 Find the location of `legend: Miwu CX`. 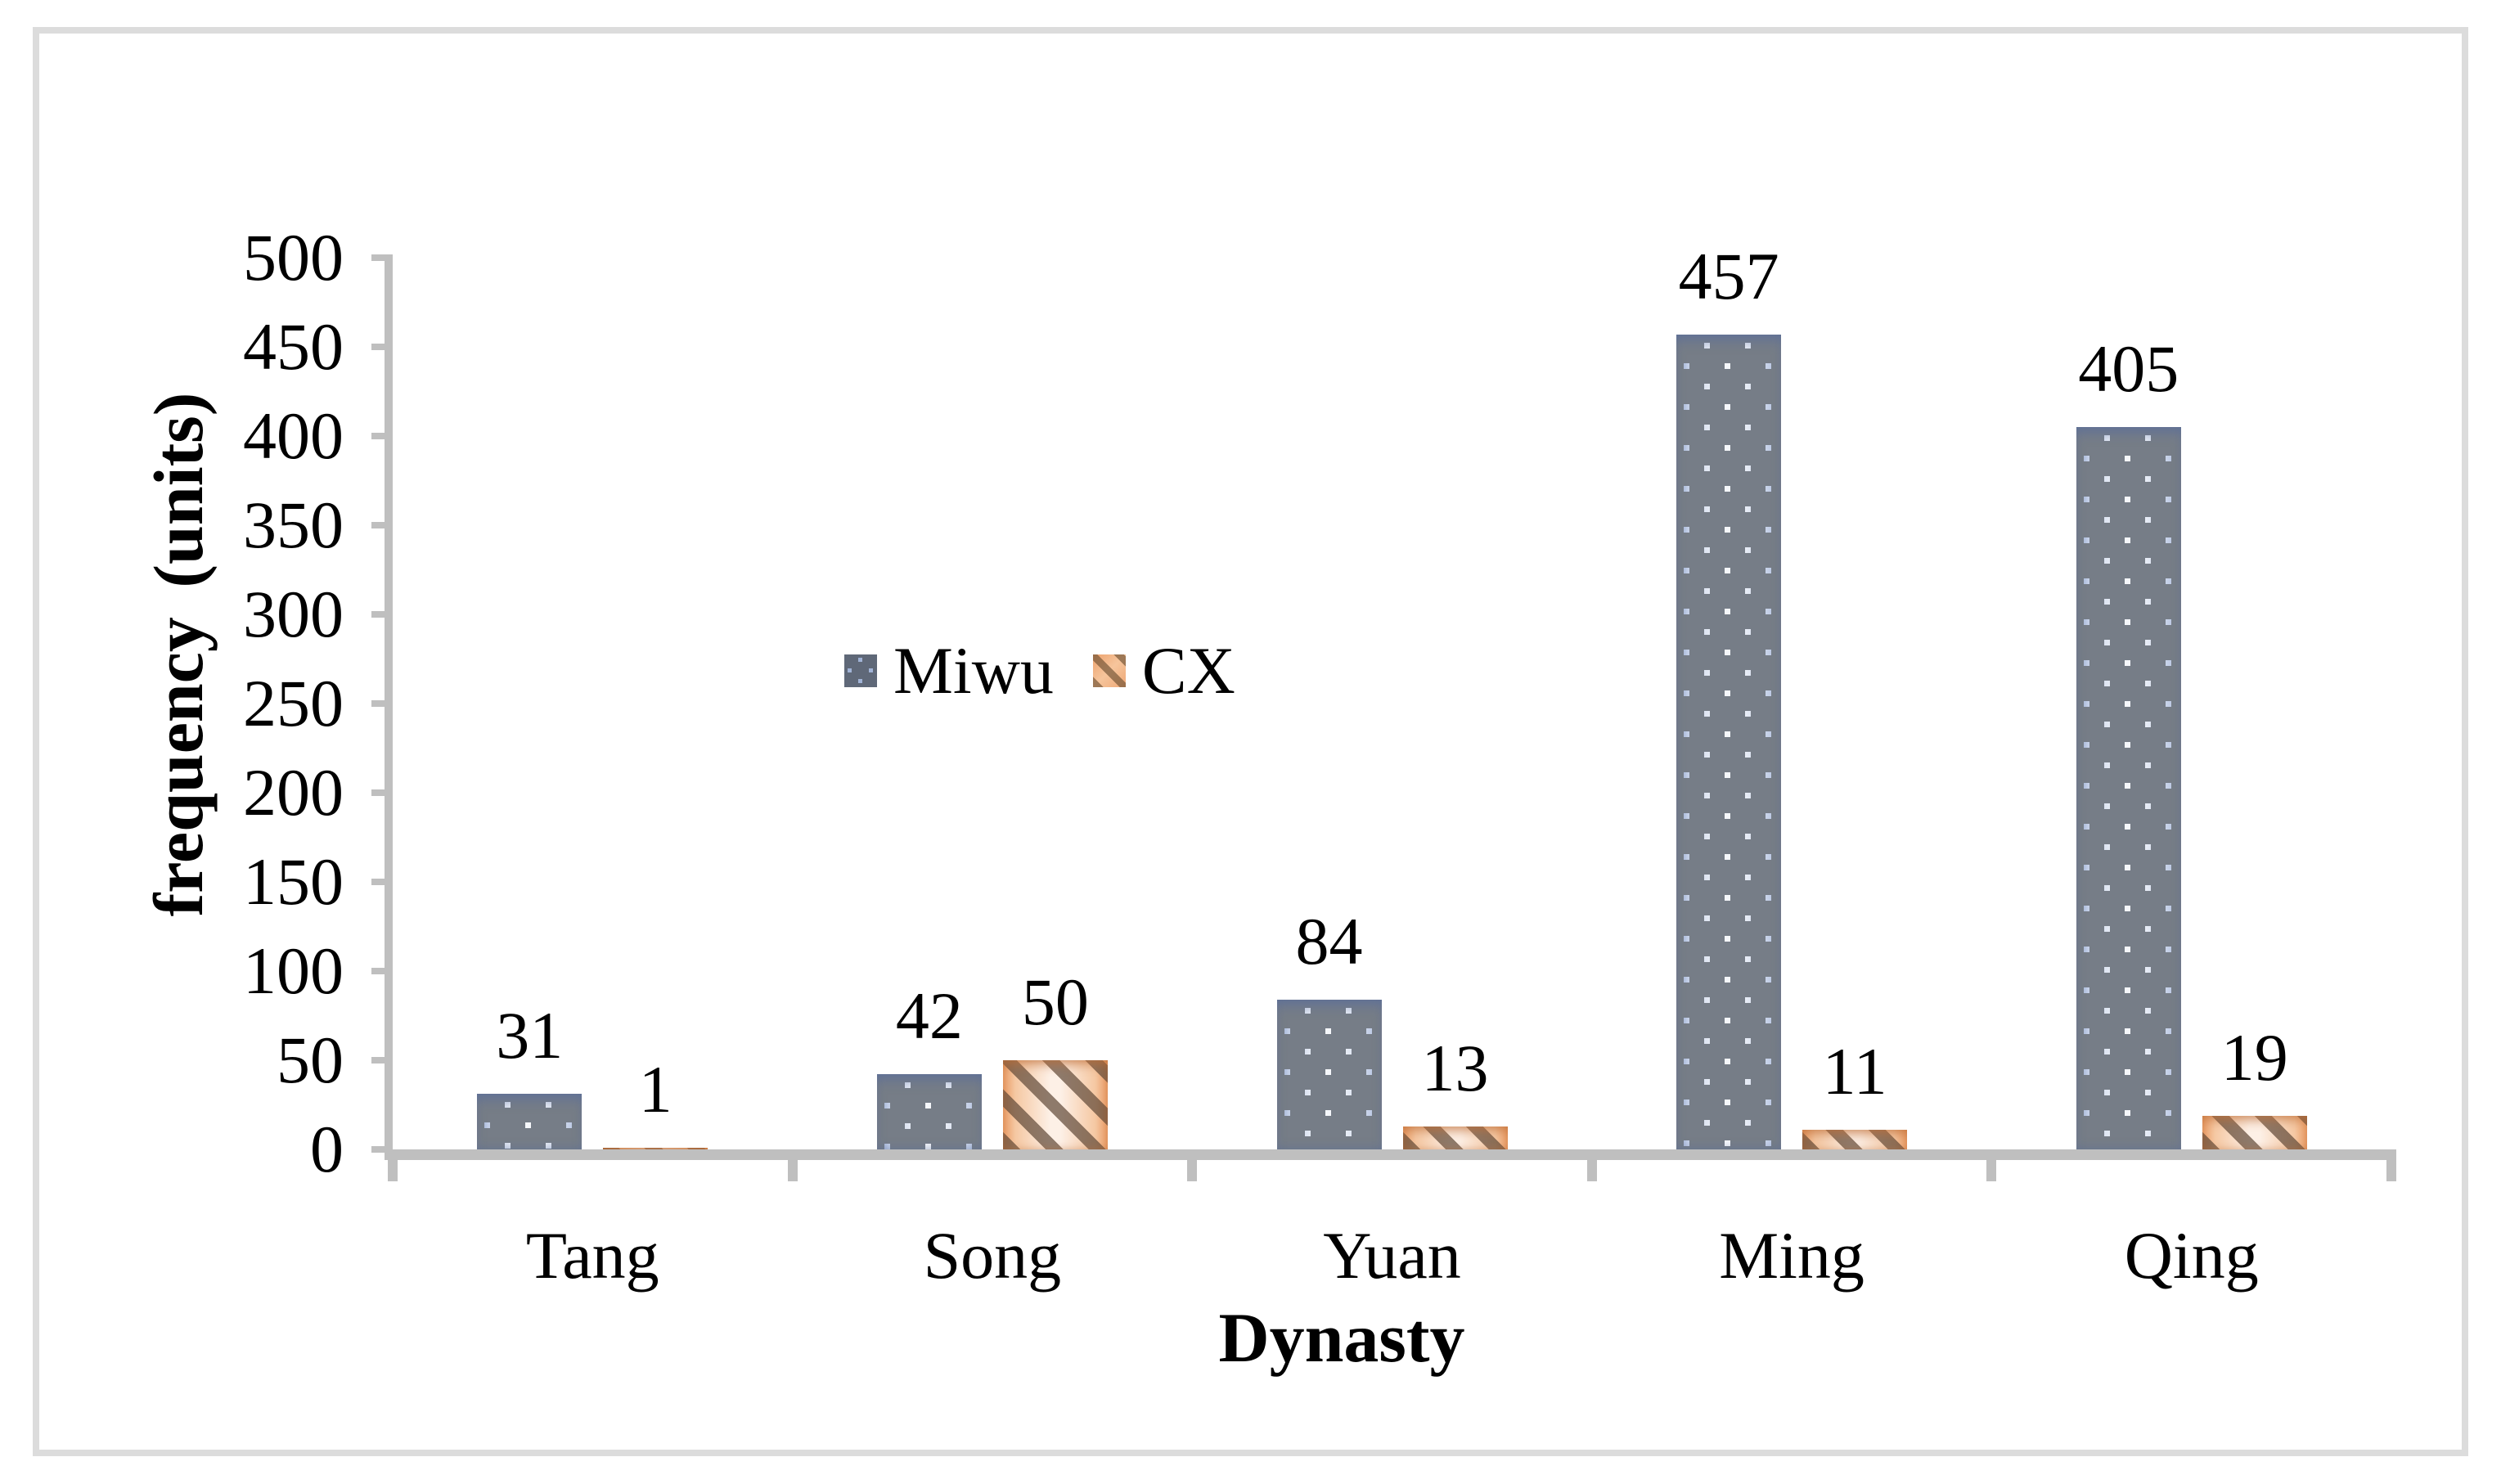

legend: Miwu CX is located at coordinates (1039, 671).